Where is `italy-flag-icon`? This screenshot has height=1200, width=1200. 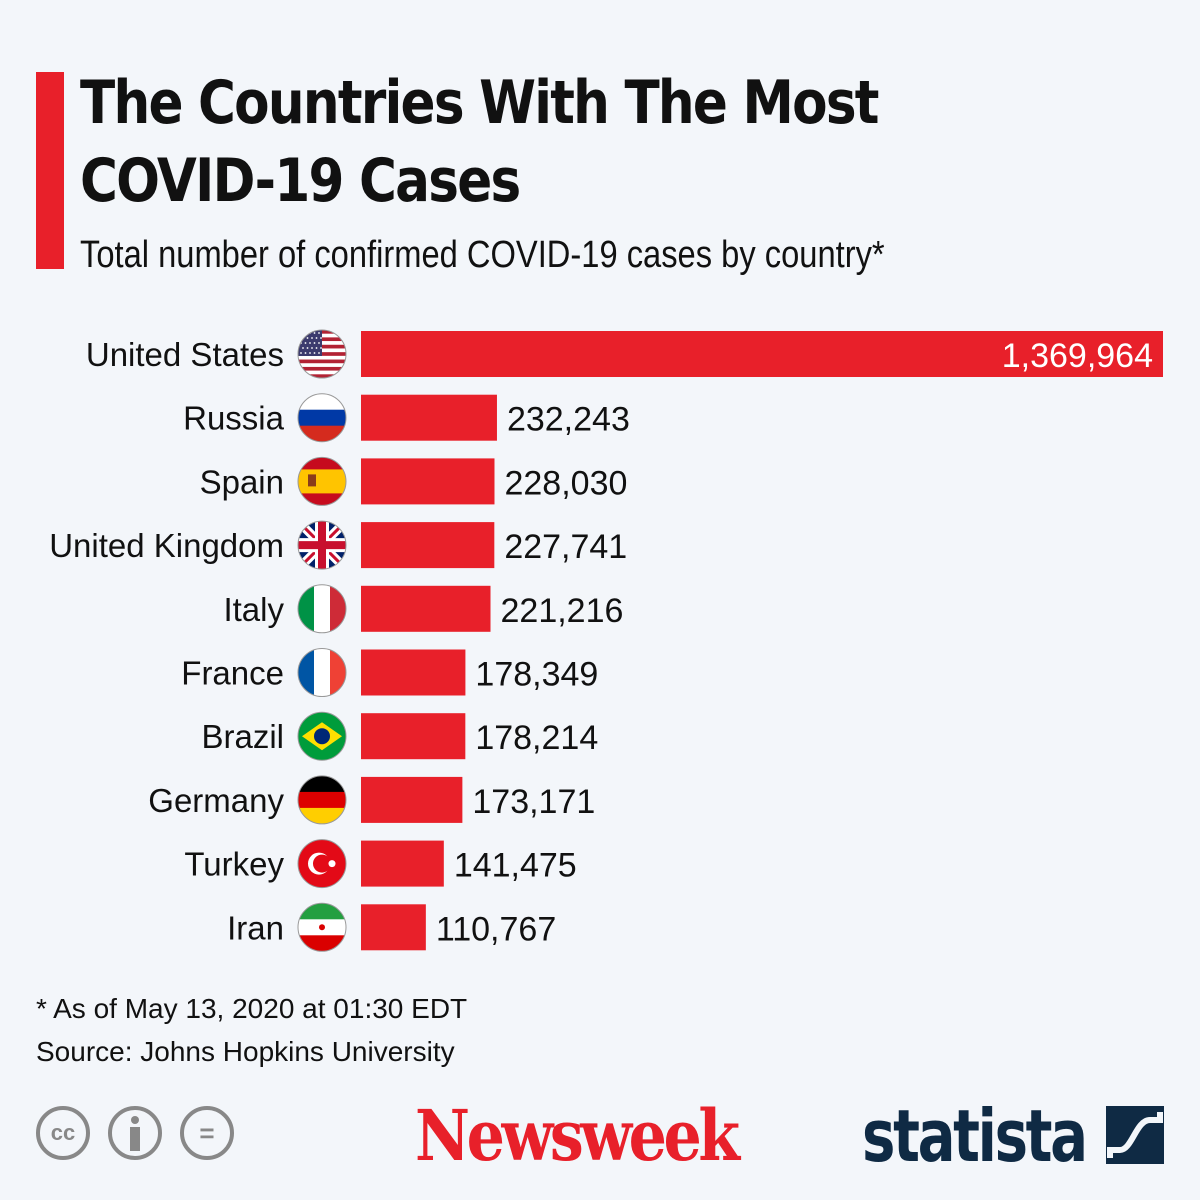 italy-flag-icon is located at coordinates (322, 608).